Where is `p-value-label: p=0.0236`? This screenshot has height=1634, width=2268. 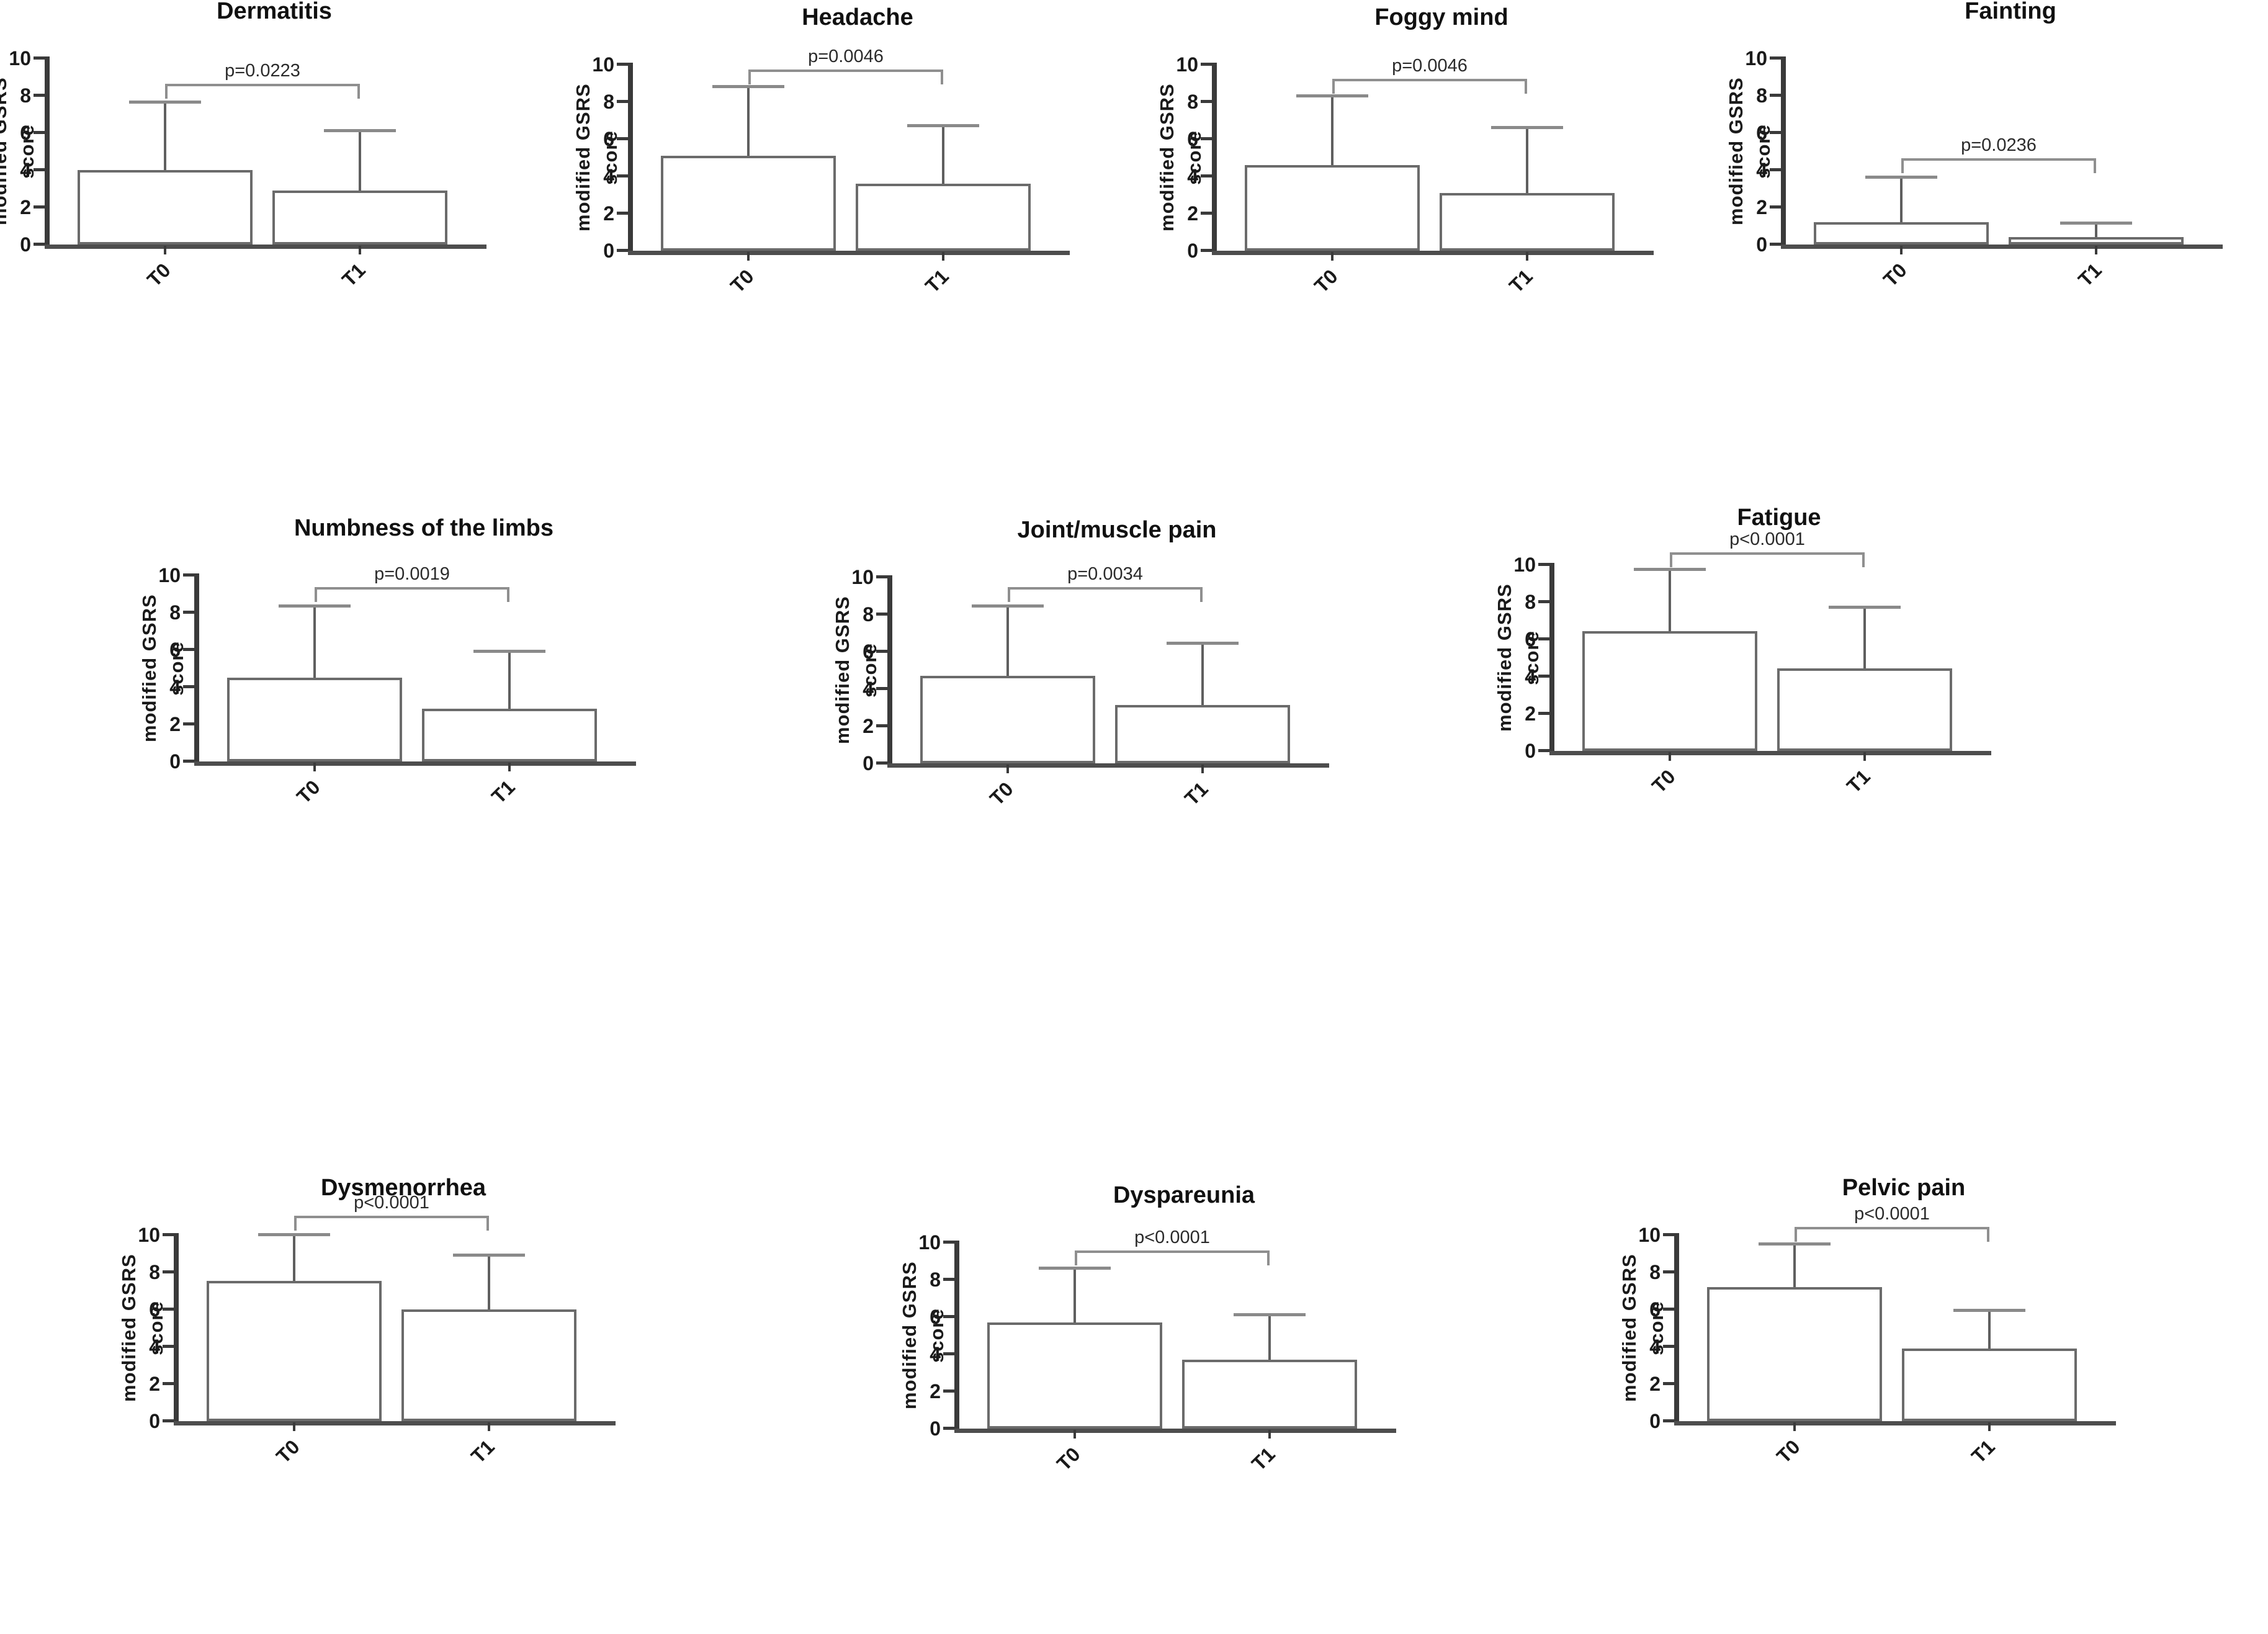 p-value-label: p=0.0236 is located at coordinates (1999, 145).